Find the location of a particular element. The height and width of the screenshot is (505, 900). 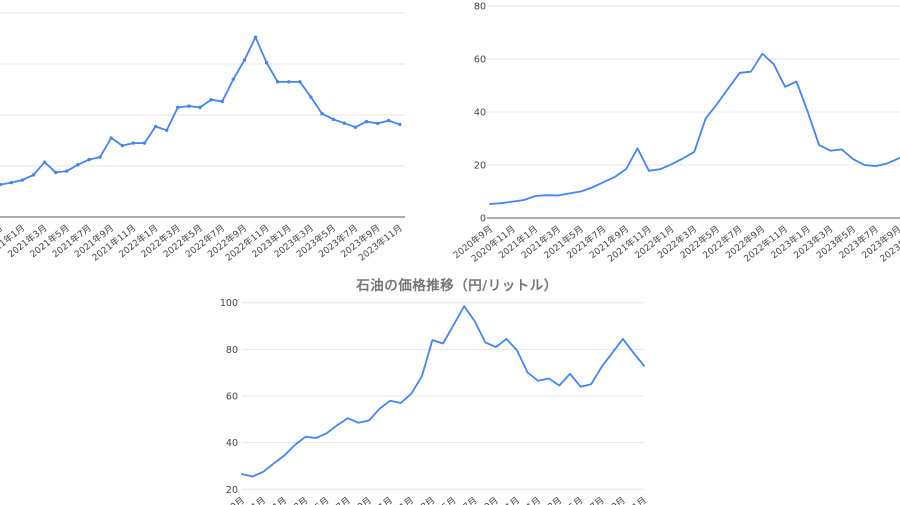

series-point-markers is located at coordinates (201, 111).